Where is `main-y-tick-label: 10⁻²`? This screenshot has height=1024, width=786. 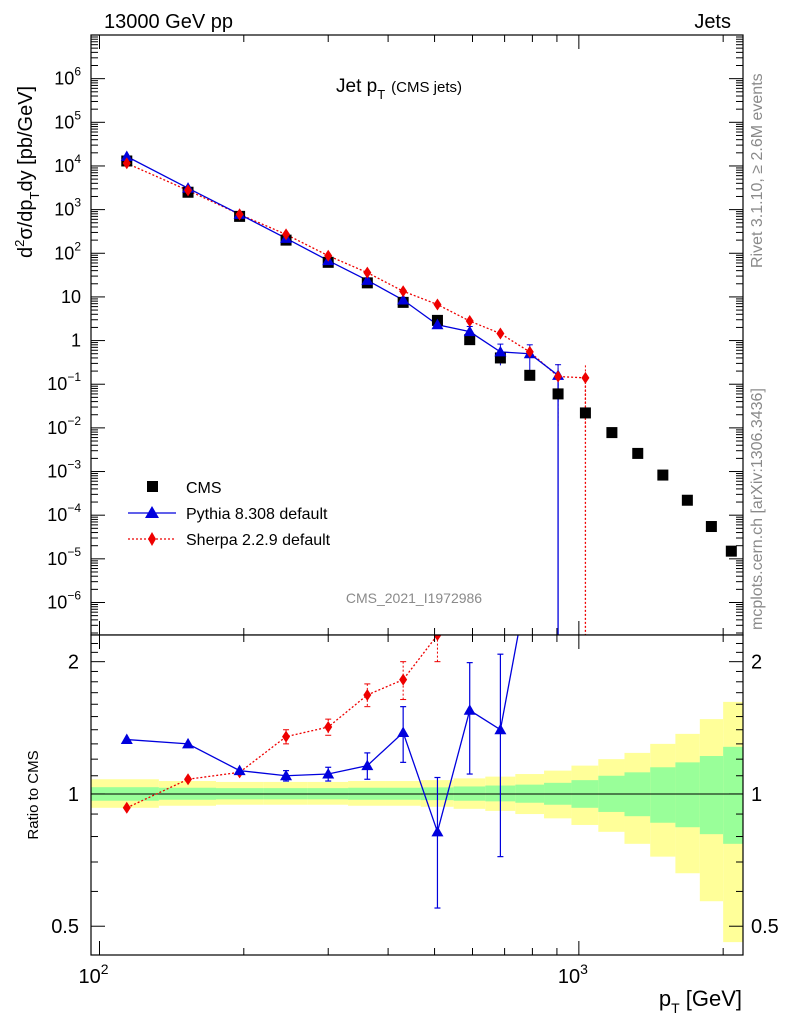
main-y-tick-label: 10⁻² is located at coordinates (64, 426).